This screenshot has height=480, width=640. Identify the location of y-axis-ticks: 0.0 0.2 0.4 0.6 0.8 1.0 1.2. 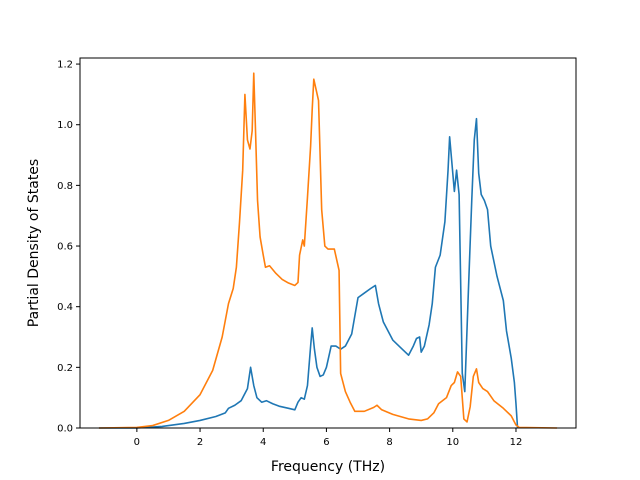
(68, 247).